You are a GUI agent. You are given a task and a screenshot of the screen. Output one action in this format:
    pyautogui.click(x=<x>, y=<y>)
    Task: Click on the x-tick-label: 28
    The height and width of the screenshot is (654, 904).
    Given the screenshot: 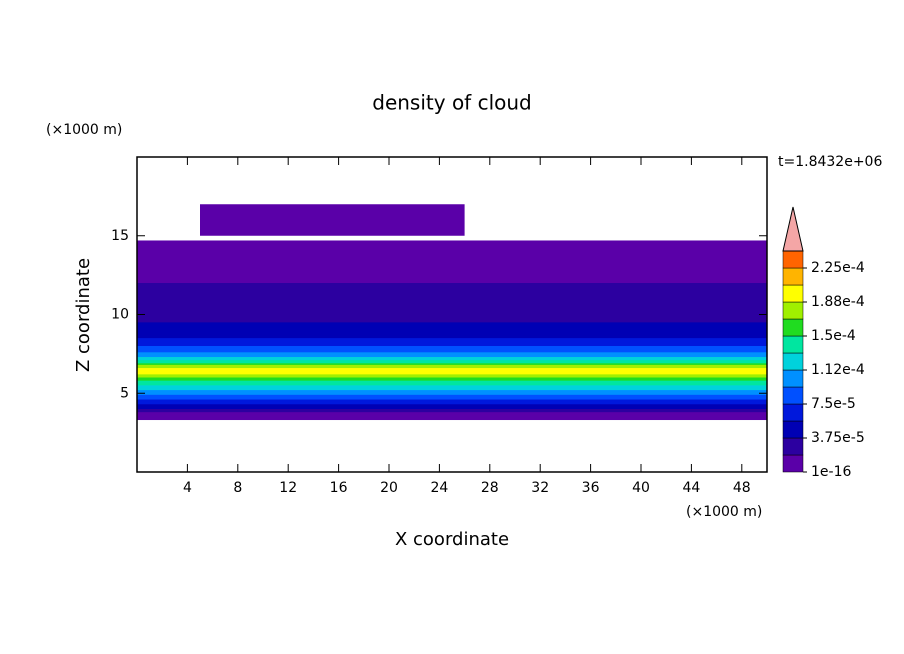 What is the action you would take?
    pyautogui.click(x=490, y=488)
    